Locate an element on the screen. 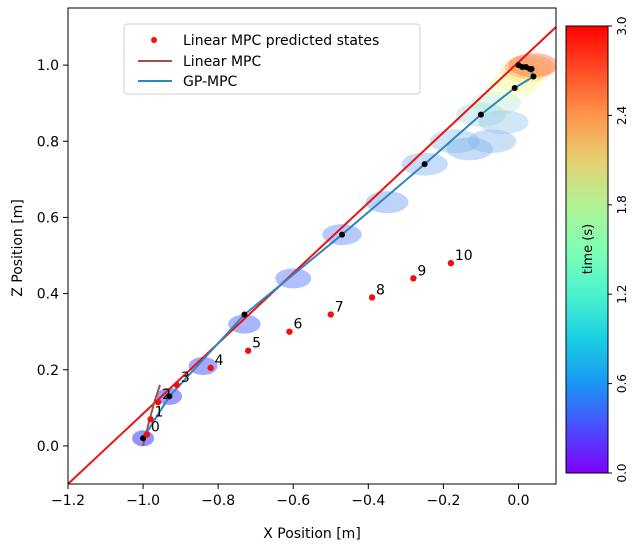 The width and height of the screenshot is (636, 546). predicted-state-label: 2 is located at coordinates (166, 395).